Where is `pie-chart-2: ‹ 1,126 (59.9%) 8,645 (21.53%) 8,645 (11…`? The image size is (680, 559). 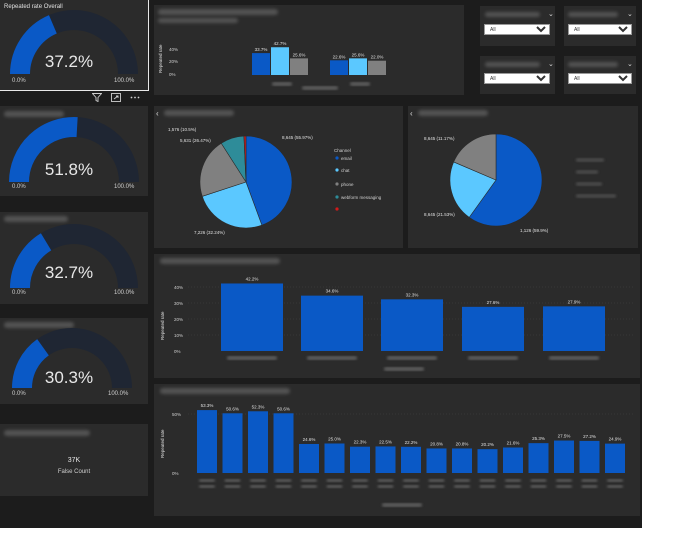
pie-chart-2: ‹ 1,126 (59.9%) 8,645 (21.53%) 8,645 (11… is located at coordinates (513, 171).